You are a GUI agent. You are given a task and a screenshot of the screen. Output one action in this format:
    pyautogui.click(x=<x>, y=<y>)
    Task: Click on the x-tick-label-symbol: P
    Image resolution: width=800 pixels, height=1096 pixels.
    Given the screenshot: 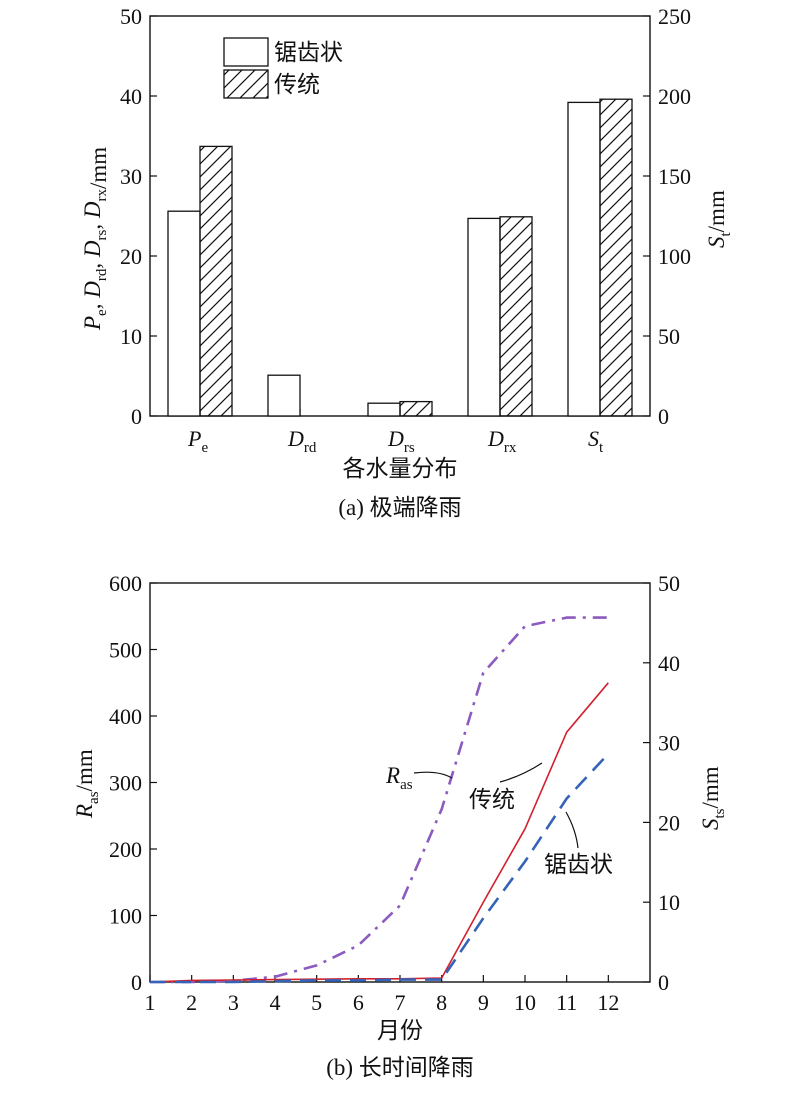 What is the action you would take?
    pyautogui.click(x=194, y=438)
    